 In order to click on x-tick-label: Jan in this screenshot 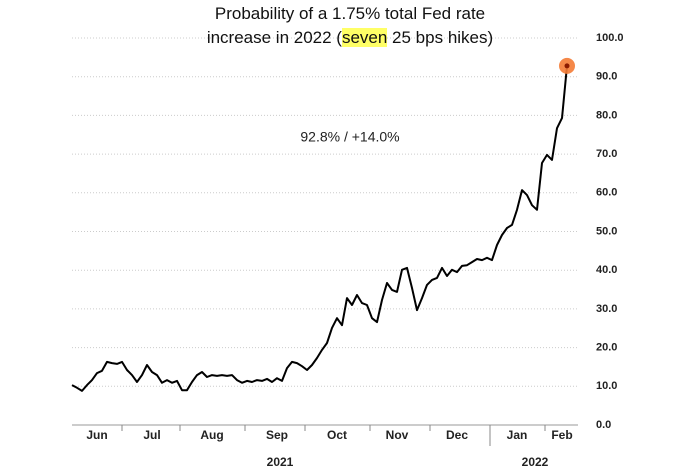, I will do `click(517, 435)`.